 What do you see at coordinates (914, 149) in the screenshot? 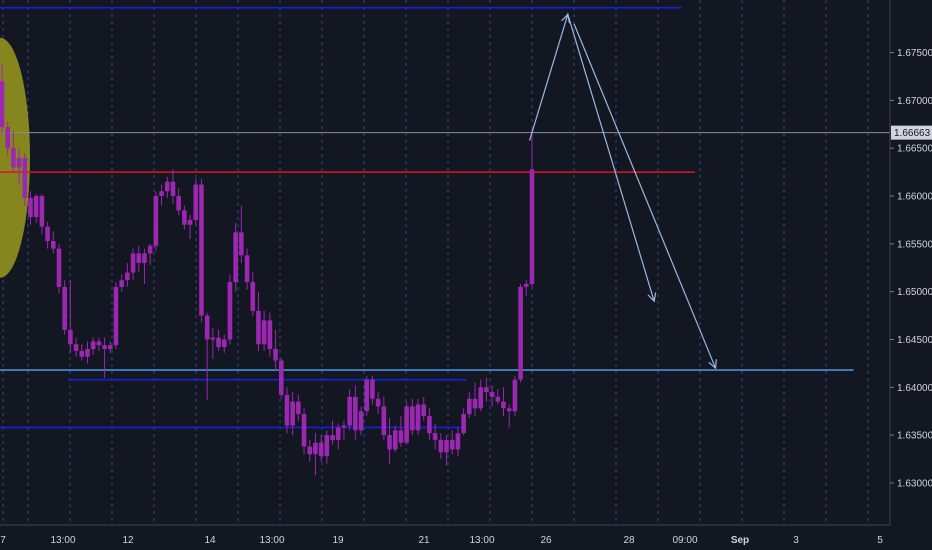
I see `price-tick-label: 1.66500` at bounding box center [914, 149].